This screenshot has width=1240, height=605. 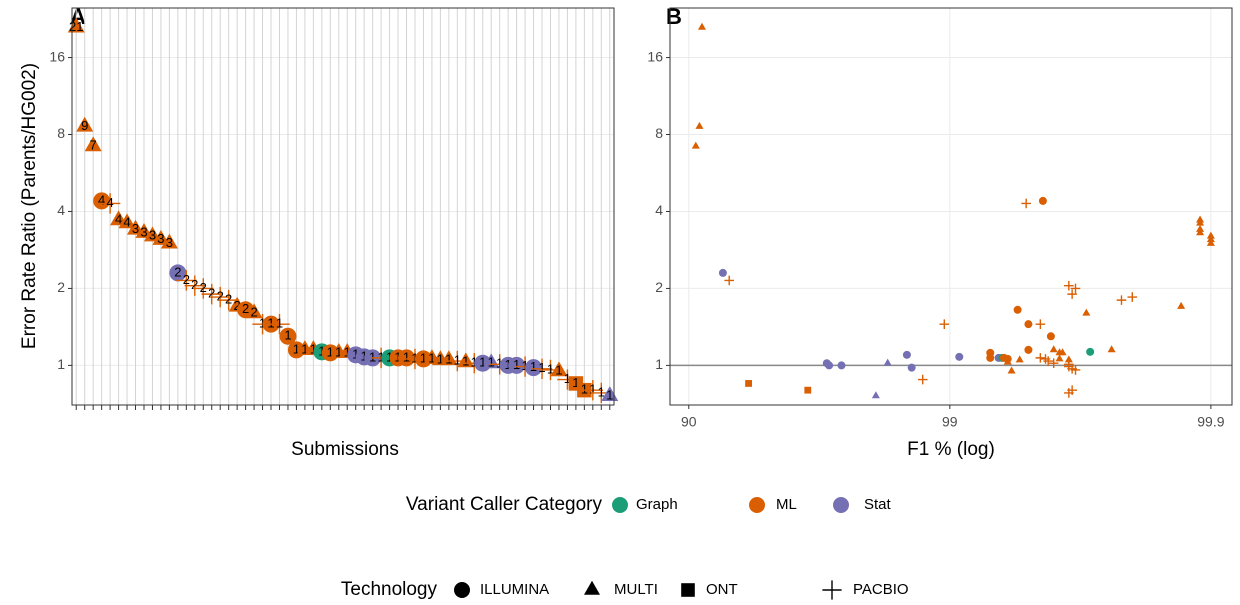 I want to click on legend-label: Stat, so click(x=878, y=504).